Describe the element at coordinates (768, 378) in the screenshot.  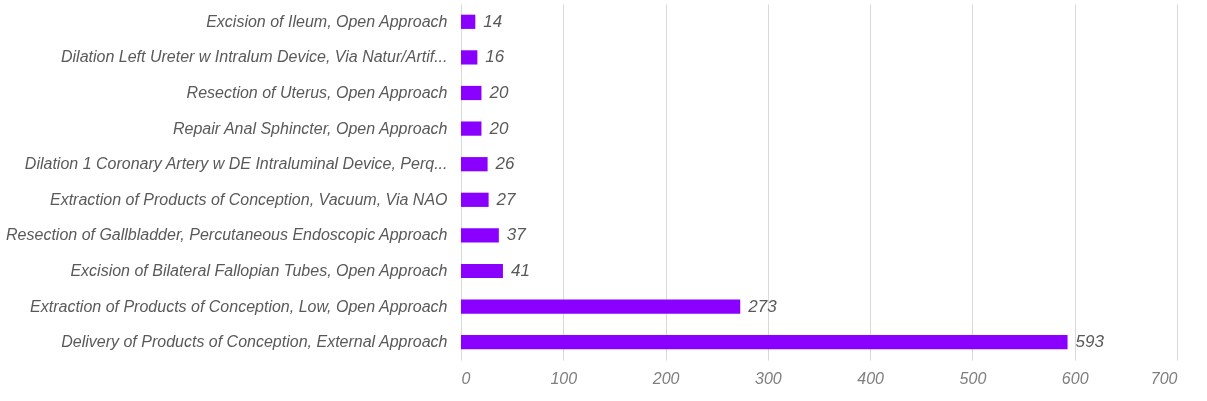
I see `x-tick-label: 300` at that location.